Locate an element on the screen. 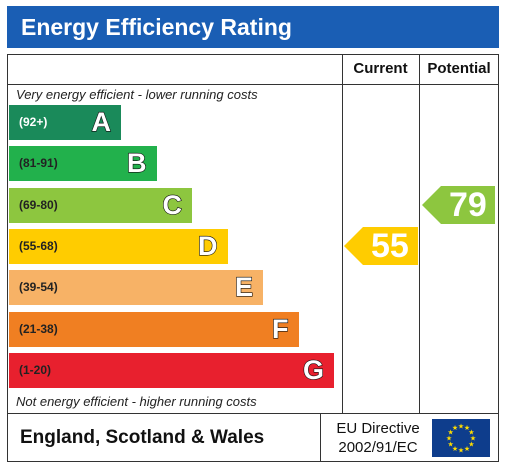 The image size is (509, 467). band-f-letter: F is located at coordinates (280, 328).